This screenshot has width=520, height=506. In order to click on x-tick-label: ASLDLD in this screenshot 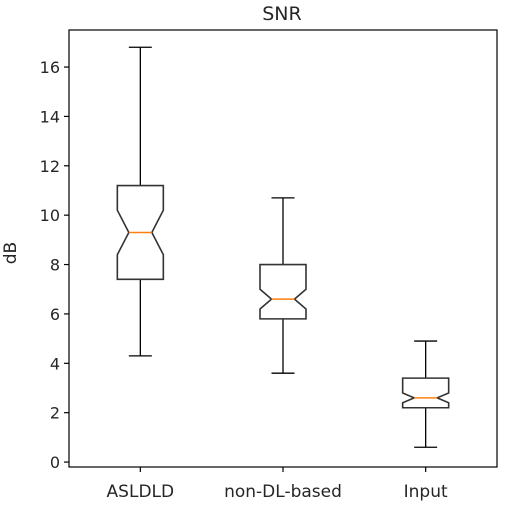, I will do `click(141, 492)`.